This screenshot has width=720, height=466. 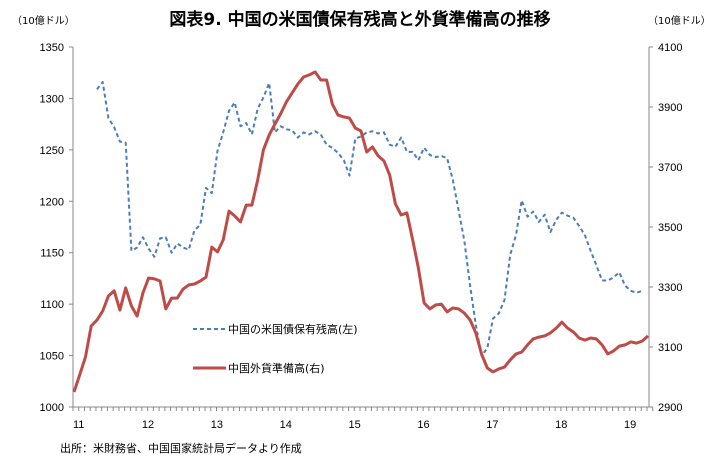 I want to click on left-axis-unit: （10億ドル）, so click(x=43, y=20).